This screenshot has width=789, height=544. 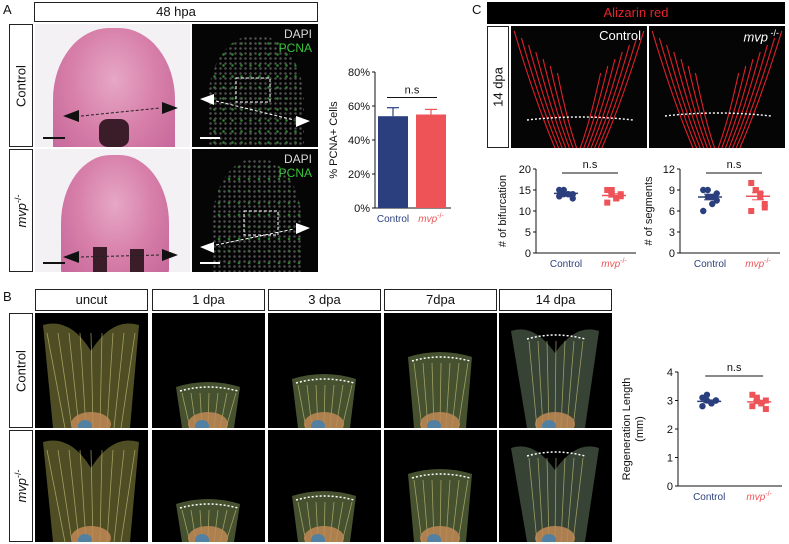 I want to click on y-axis-label: Regeneration Length, so click(x=627, y=429).